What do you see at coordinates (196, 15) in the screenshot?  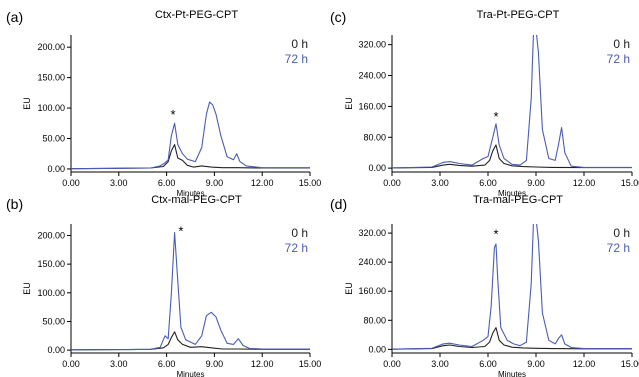 I see `chart-title: Ctx-Pt-PEG-CPT` at bounding box center [196, 15].